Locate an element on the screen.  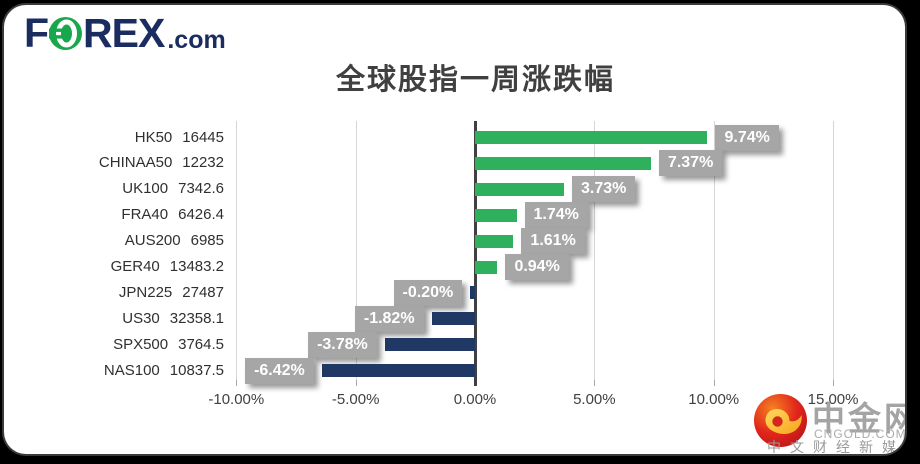
value-label-spx500: -3.78% is located at coordinates (342, 344).